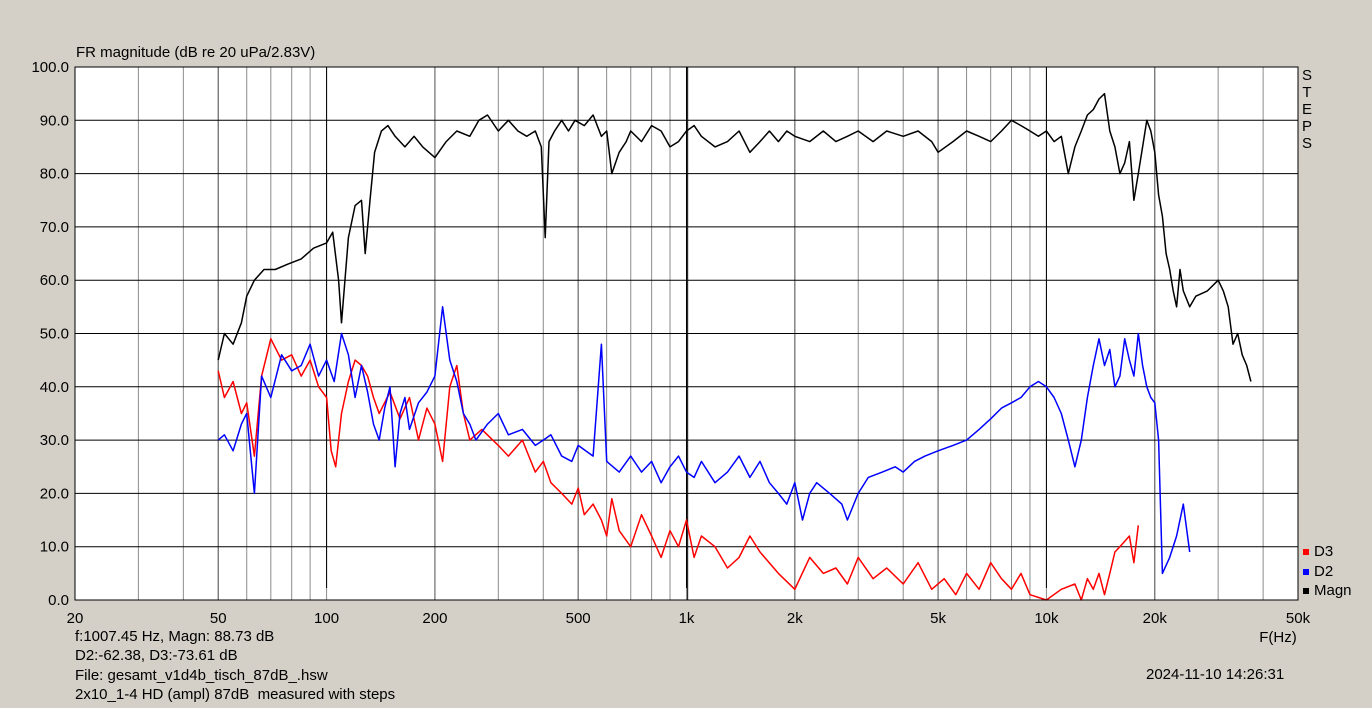 Image resolution: width=1372 pixels, height=708 pixels. Describe the element at coordinates (795, 618) in the screenshot. I see `x-tick-label: 2k` at that location.